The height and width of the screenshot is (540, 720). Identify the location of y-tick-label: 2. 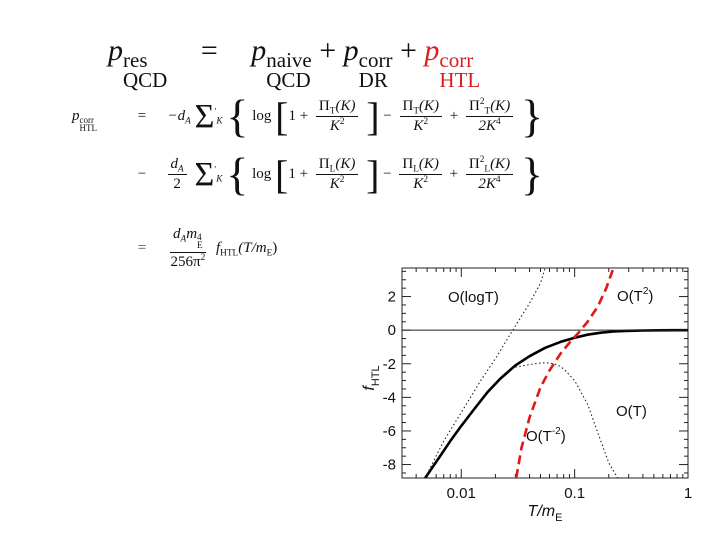
(392, 297).